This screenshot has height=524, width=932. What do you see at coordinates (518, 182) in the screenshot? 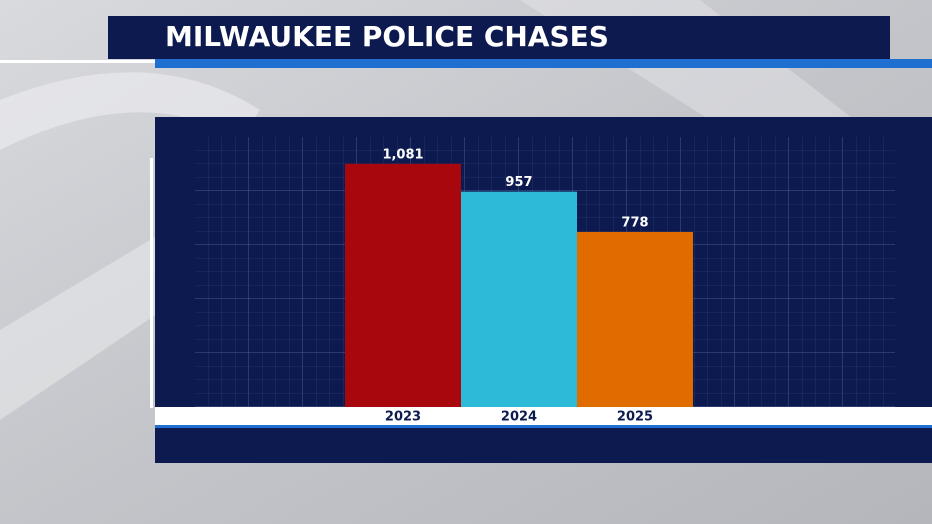
I see `value-label: 957` at bounding box center [518, 182].